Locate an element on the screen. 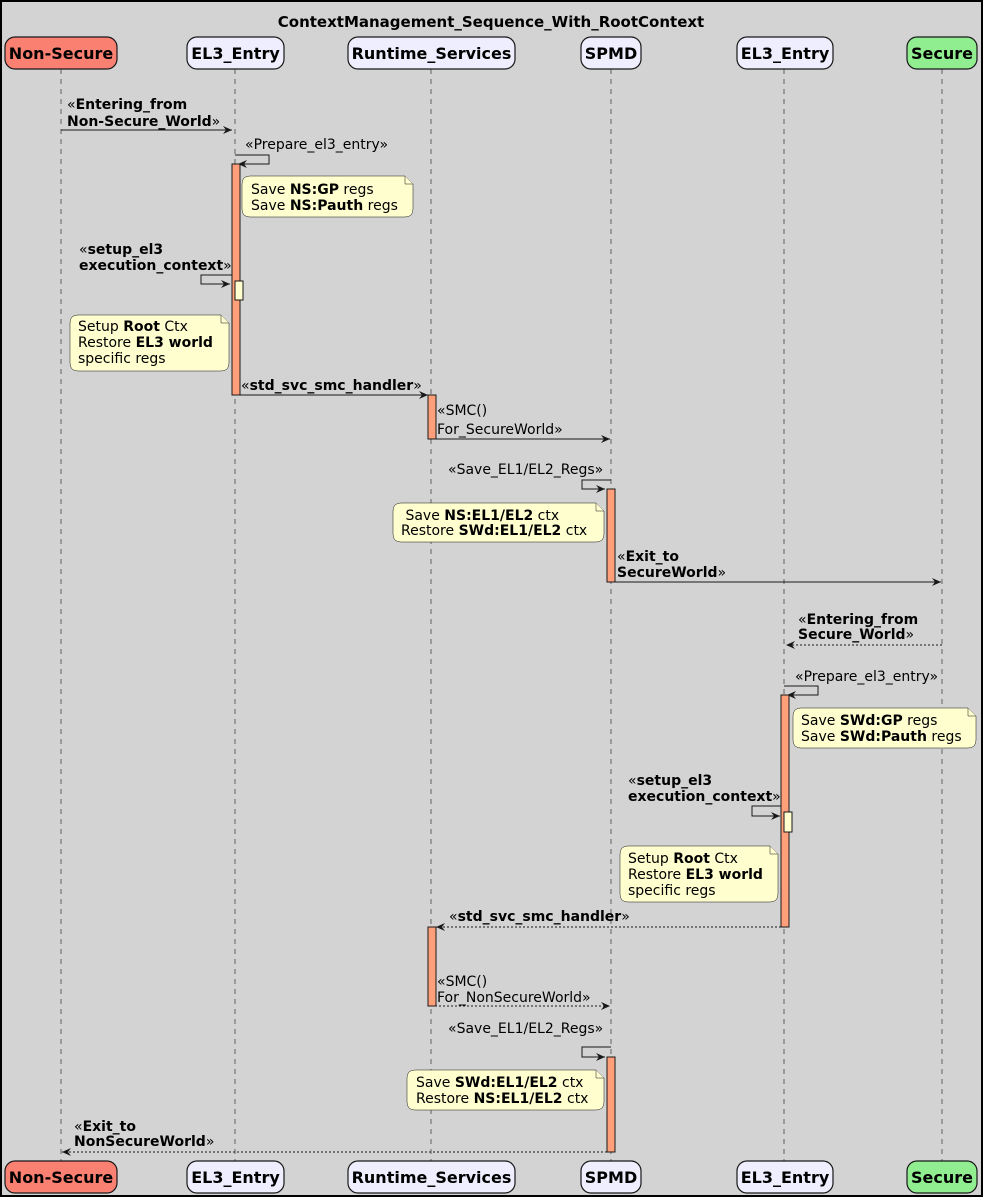 Image resolution: width=983 pixels, height=1197 pixels. participant-label: Non-Secure is located at coordinates (61, 53).